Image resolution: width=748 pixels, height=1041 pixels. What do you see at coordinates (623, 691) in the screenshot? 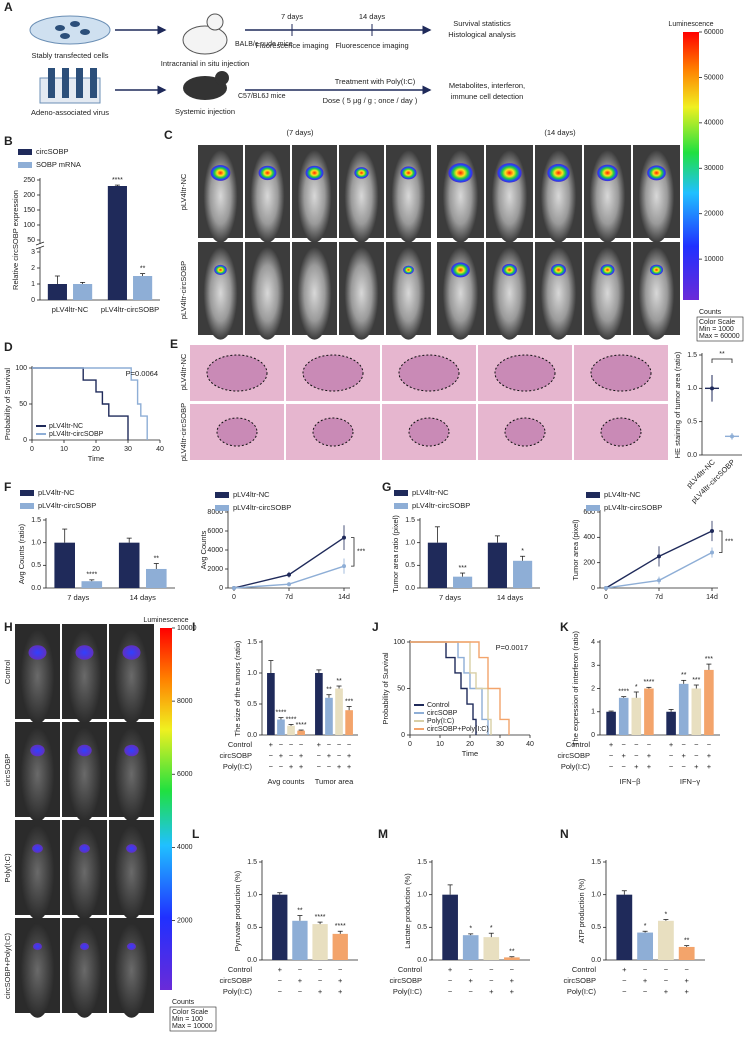
I see `significance: ****` at bounding box center [623, 691].